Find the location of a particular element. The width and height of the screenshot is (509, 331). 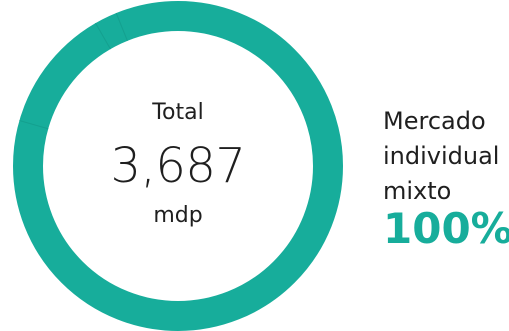

center-total-label: Total is located at coordinates (178, 112).